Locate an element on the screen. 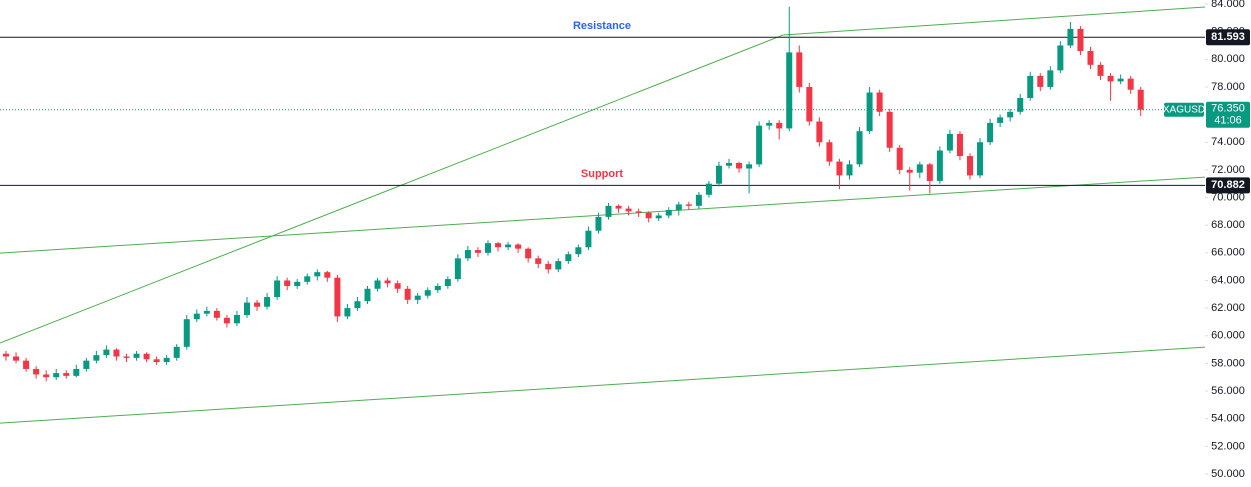 The width and height of the screenshot is (1251, 487). symbol-label: XAGUSD is located at coordinates (1184, 109).